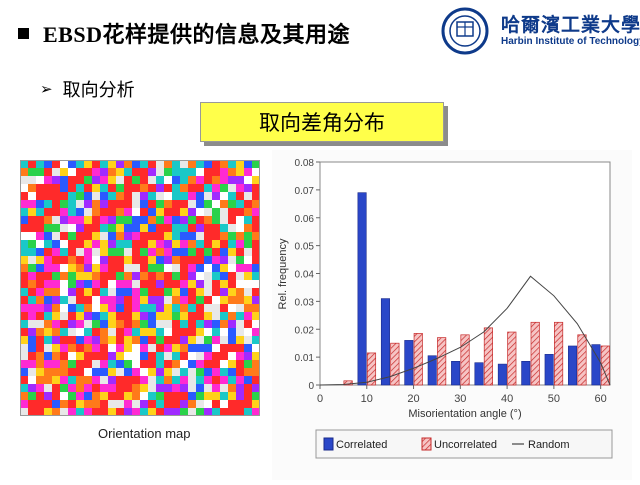 The image size is (640, 485). What do you see at coordinates (367, 399) in the screenshot?
I see `x-tick-label: 10` at bounding box center [367, 399].